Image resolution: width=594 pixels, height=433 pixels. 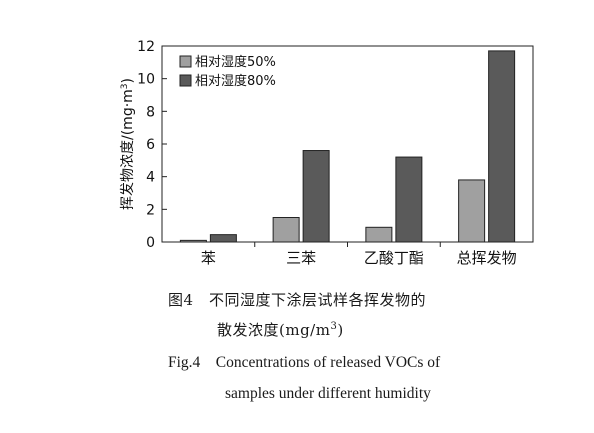 What do you see at coordinates (301, 258) in the screenshot?
I see `x-tick-label: 三苯` at bounding box center [301, 258].